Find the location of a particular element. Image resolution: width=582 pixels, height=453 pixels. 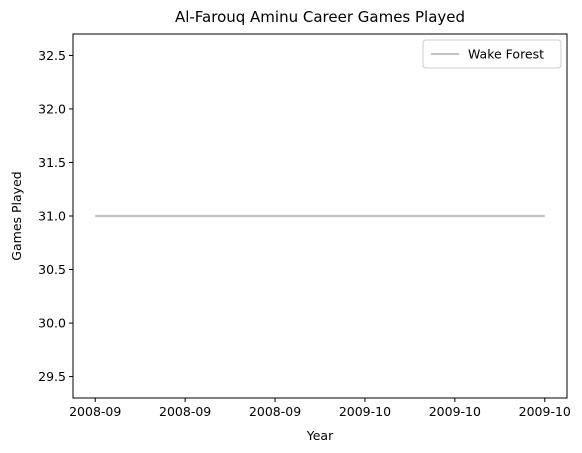

y-tick-label: 30.0 is located at coordinates (52, 323).